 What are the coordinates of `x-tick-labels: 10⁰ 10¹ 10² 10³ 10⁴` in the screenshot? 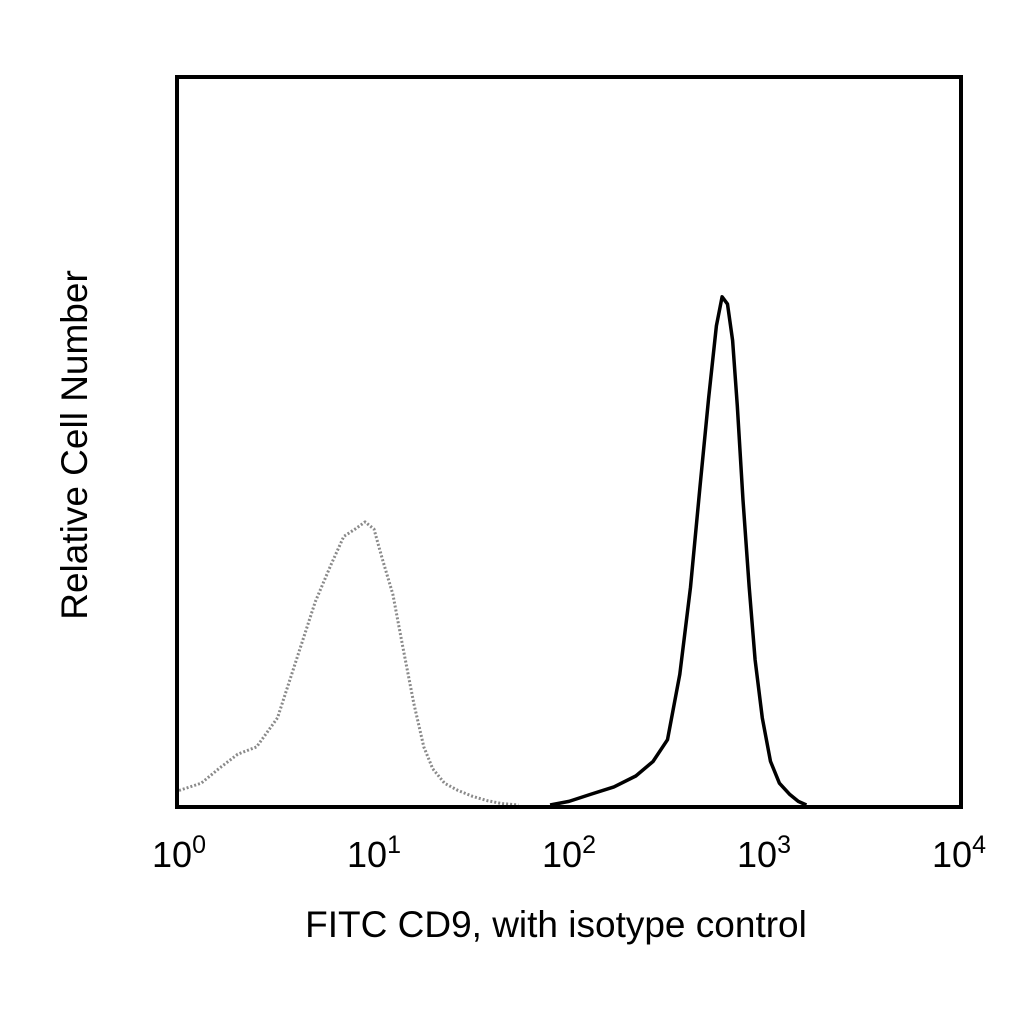 It's located at (569, 853).